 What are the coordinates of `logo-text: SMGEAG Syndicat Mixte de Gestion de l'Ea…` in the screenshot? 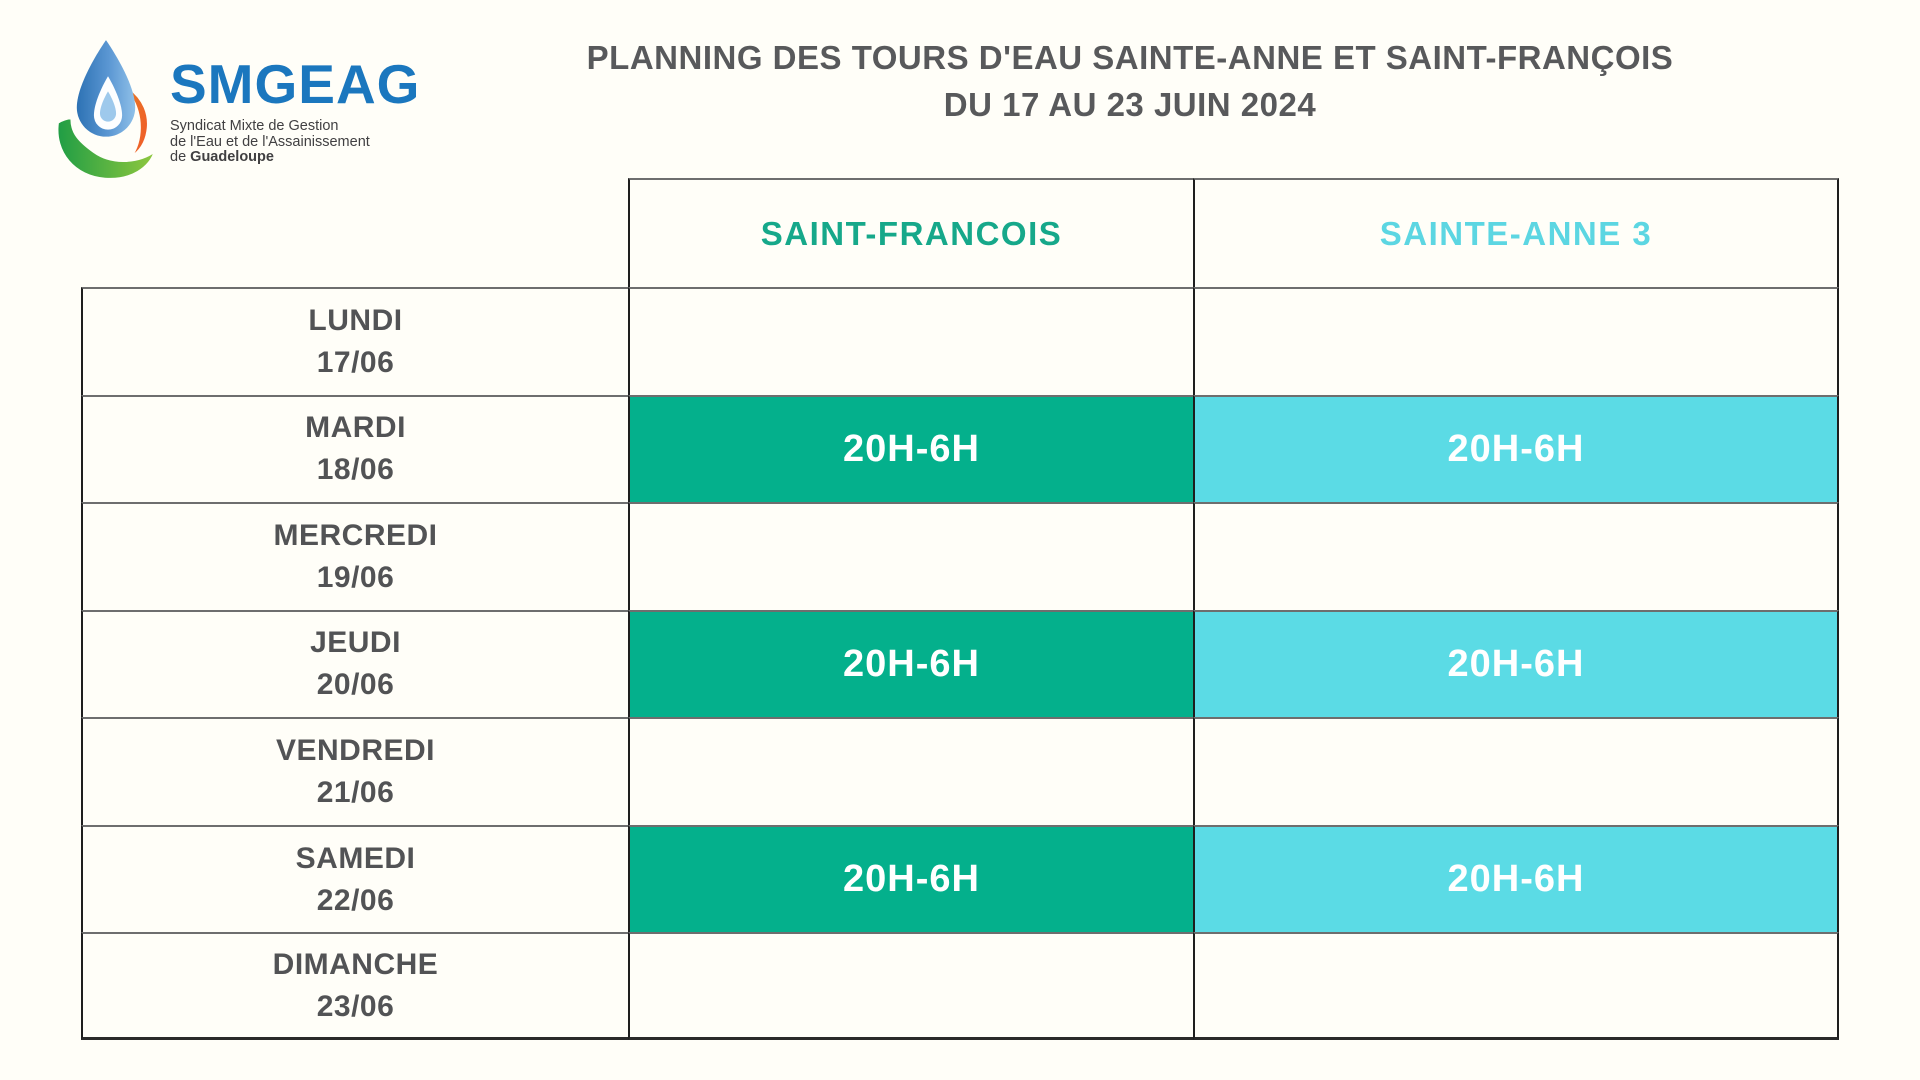 It's located at (295, 108).